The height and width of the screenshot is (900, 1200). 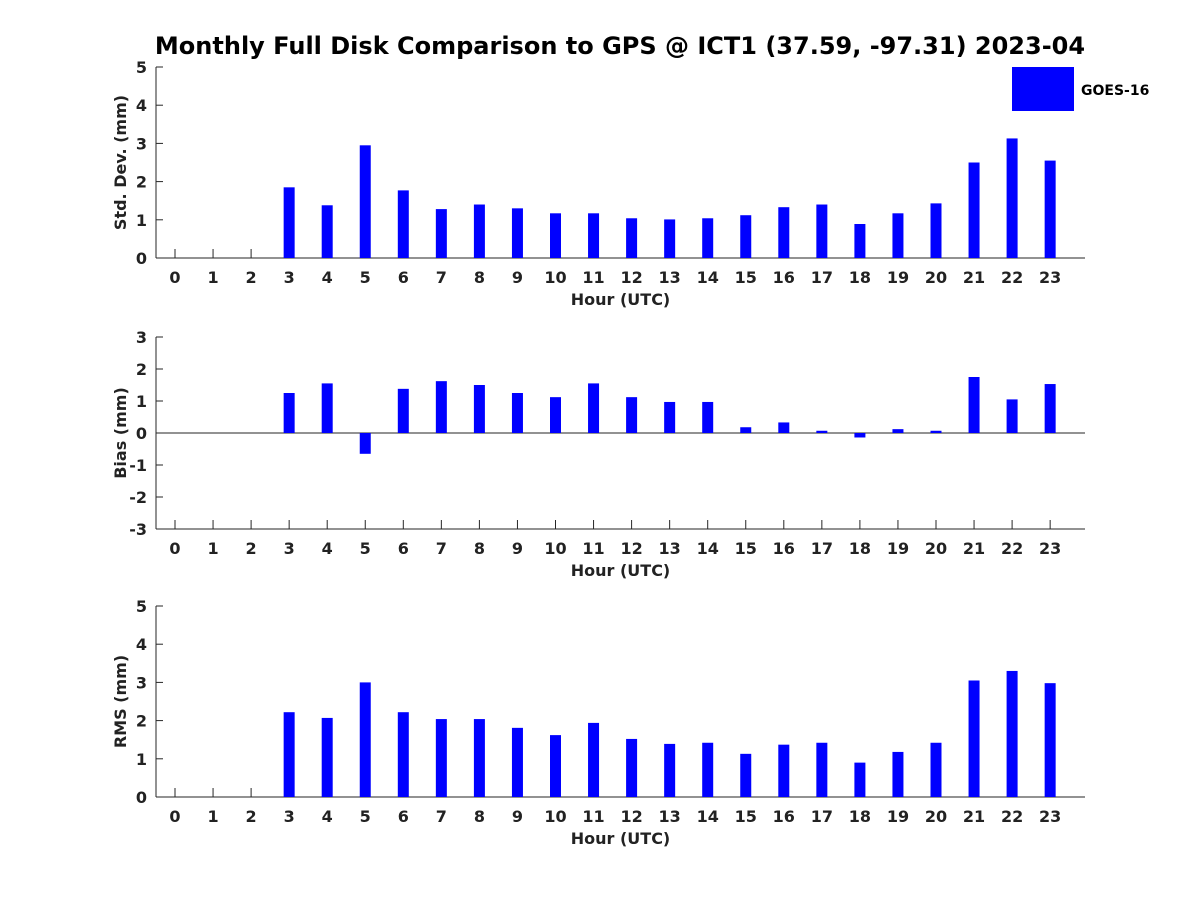 I want to click on y-tick-label: 5, so click(x=141, y=67).